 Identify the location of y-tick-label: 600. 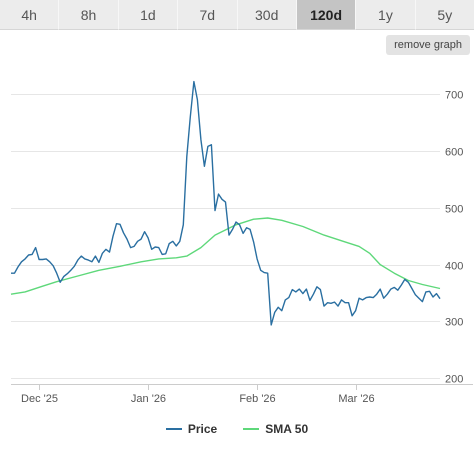
(454, 153).